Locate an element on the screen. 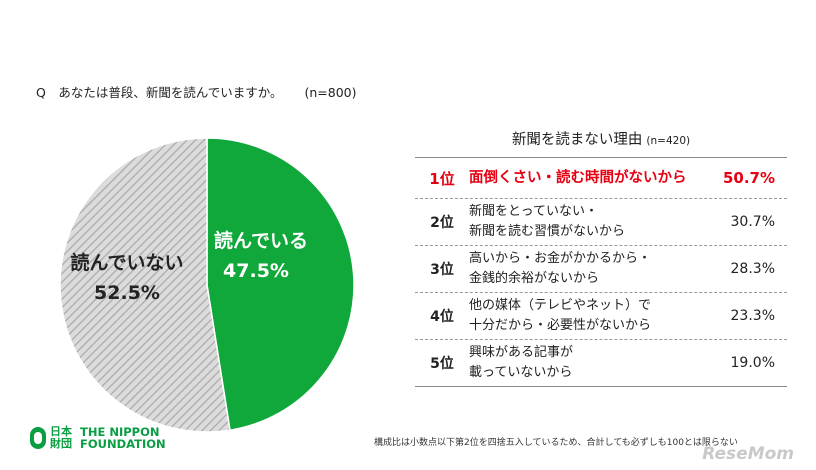 This screenshot has width=816, height=470. reason-row-3: 3位 高いから・お金がかかるから・ 金銭的余裕がないから 28.3% is located at coordinates (601, 269).